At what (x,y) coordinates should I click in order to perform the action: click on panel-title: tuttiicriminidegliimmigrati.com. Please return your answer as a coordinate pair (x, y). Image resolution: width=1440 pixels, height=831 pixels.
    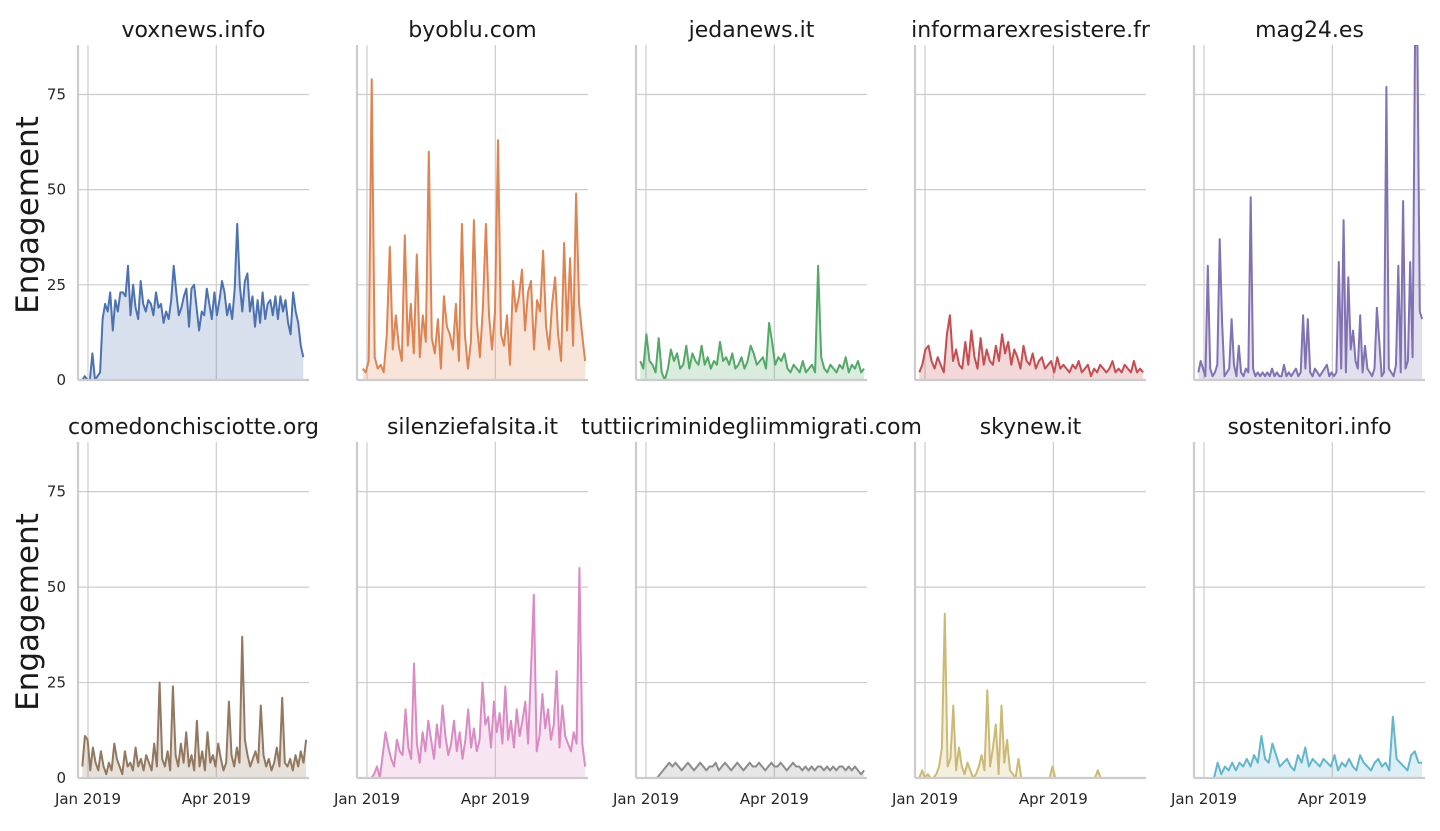
    Looking at the image, I should click on (751, 427).